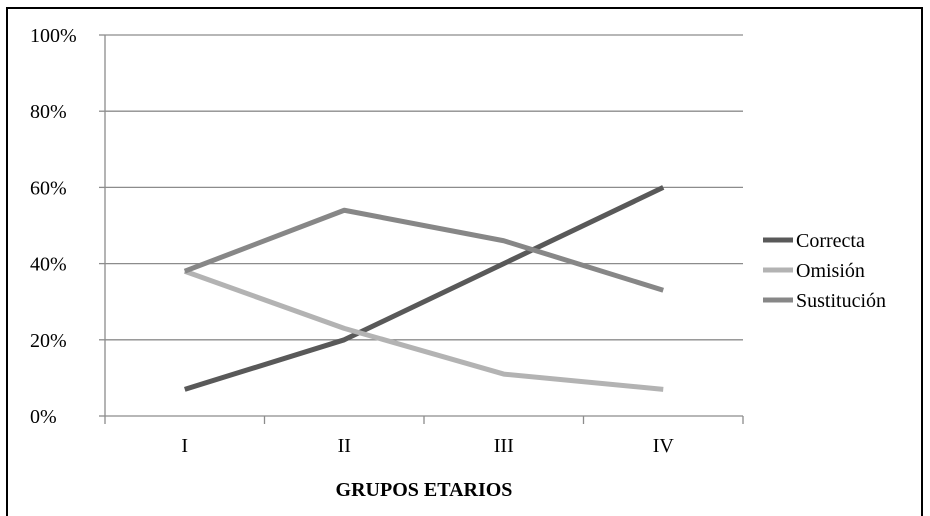 This screenshot has height=516, width=930. I want to click on y-tick-label: 20%, so click(48, 341).